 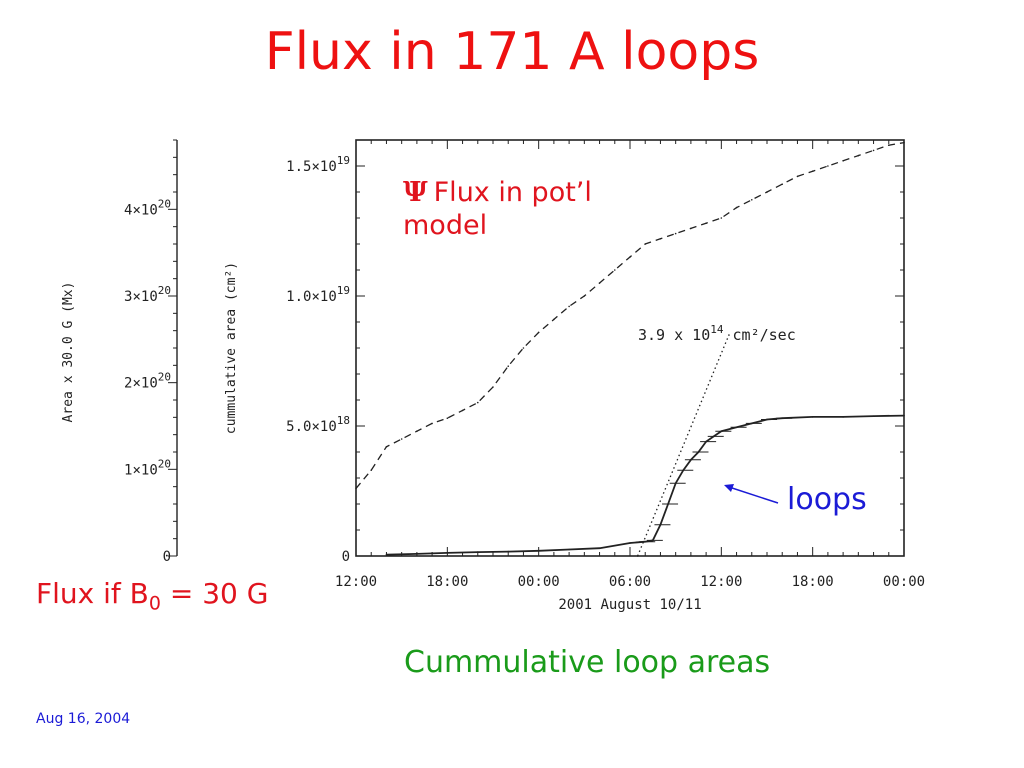 What do you see at coordinates (630, 582) in the screenshot?
I see `x-tick-label: 06:00` at bounding box center [630, 582].